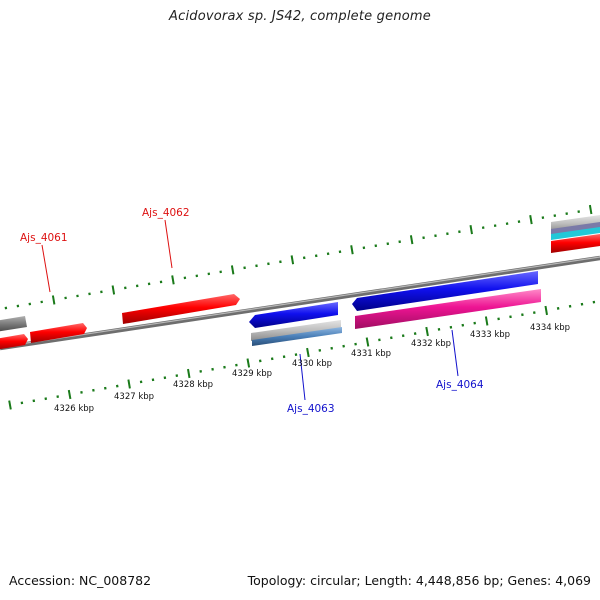 This screenshot has width=600, height=600. What do you see at coordinates (44, 238) in the screenshot?
I see `gene-label-ajs-4061: Ajs_4061` at bounding box center [44, 238].